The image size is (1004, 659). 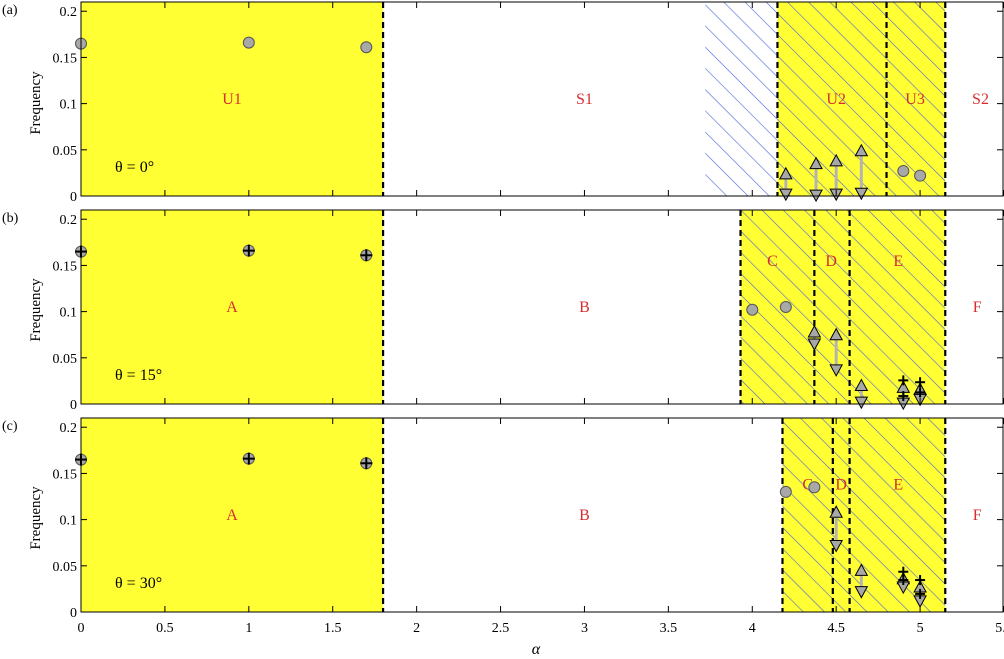 I want to click on x-tick-label: 2, so click(x=416, y=628).